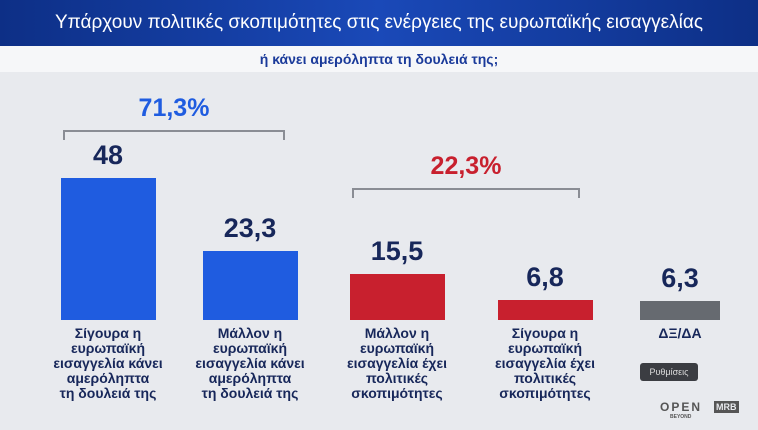 The width and height of the screenshot is (758, 430). I want to click on value-label: 6,3, so click(680, 278).